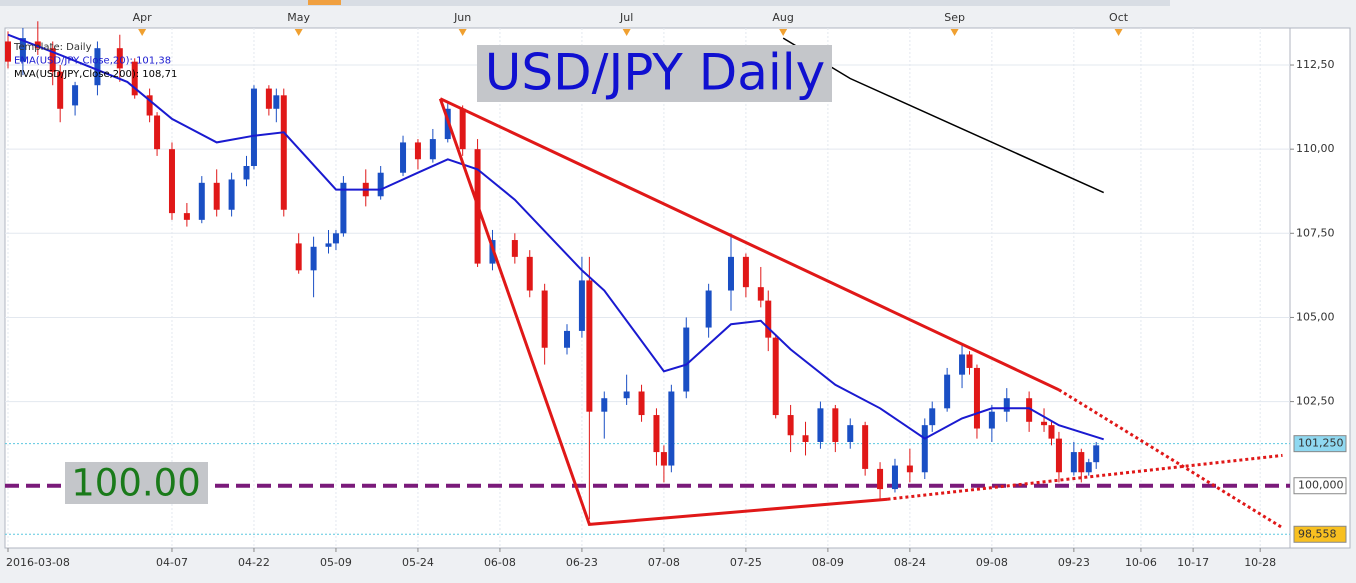  I want to click on chart-title: USD/JPY Daily, so click(655, 73).